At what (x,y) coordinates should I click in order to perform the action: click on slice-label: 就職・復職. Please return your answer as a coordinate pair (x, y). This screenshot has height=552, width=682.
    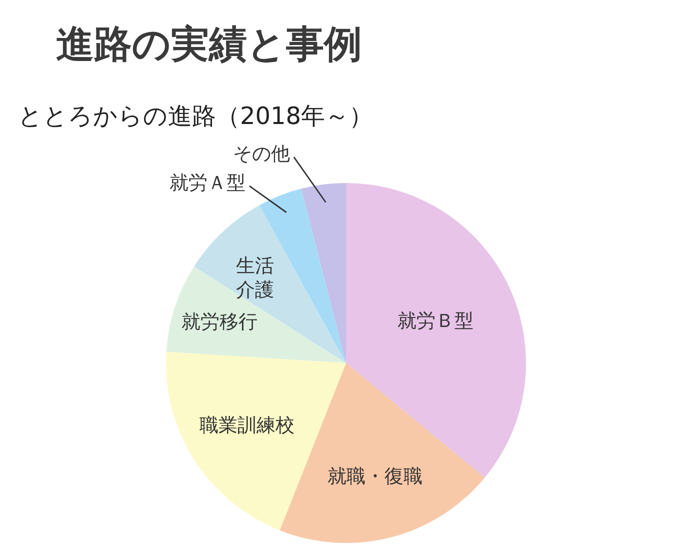
    Looking at the image, I should click on (375, 476).